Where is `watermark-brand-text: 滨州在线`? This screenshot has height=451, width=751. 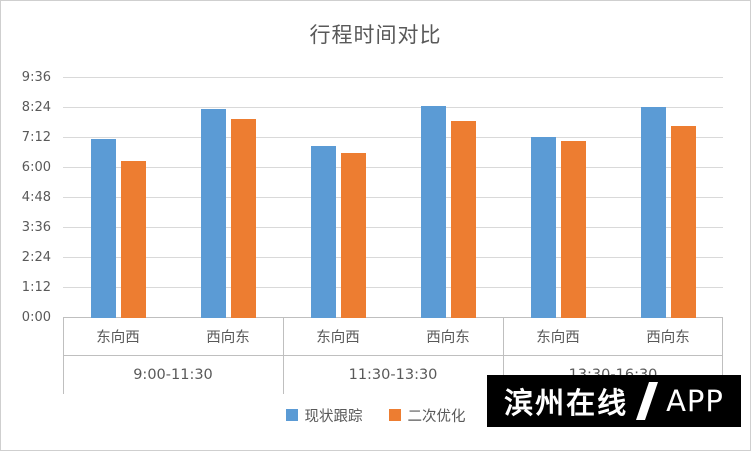 watermark-brand-text: 滨州在线 is located at coordinates (566, 403).